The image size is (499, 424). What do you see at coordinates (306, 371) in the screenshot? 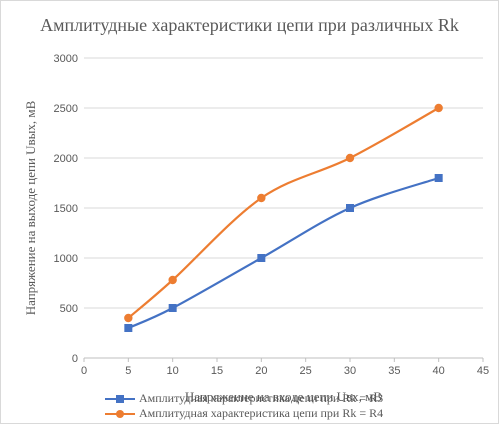
I see `x-tick-25: 25` at bounding box center [306, 371].